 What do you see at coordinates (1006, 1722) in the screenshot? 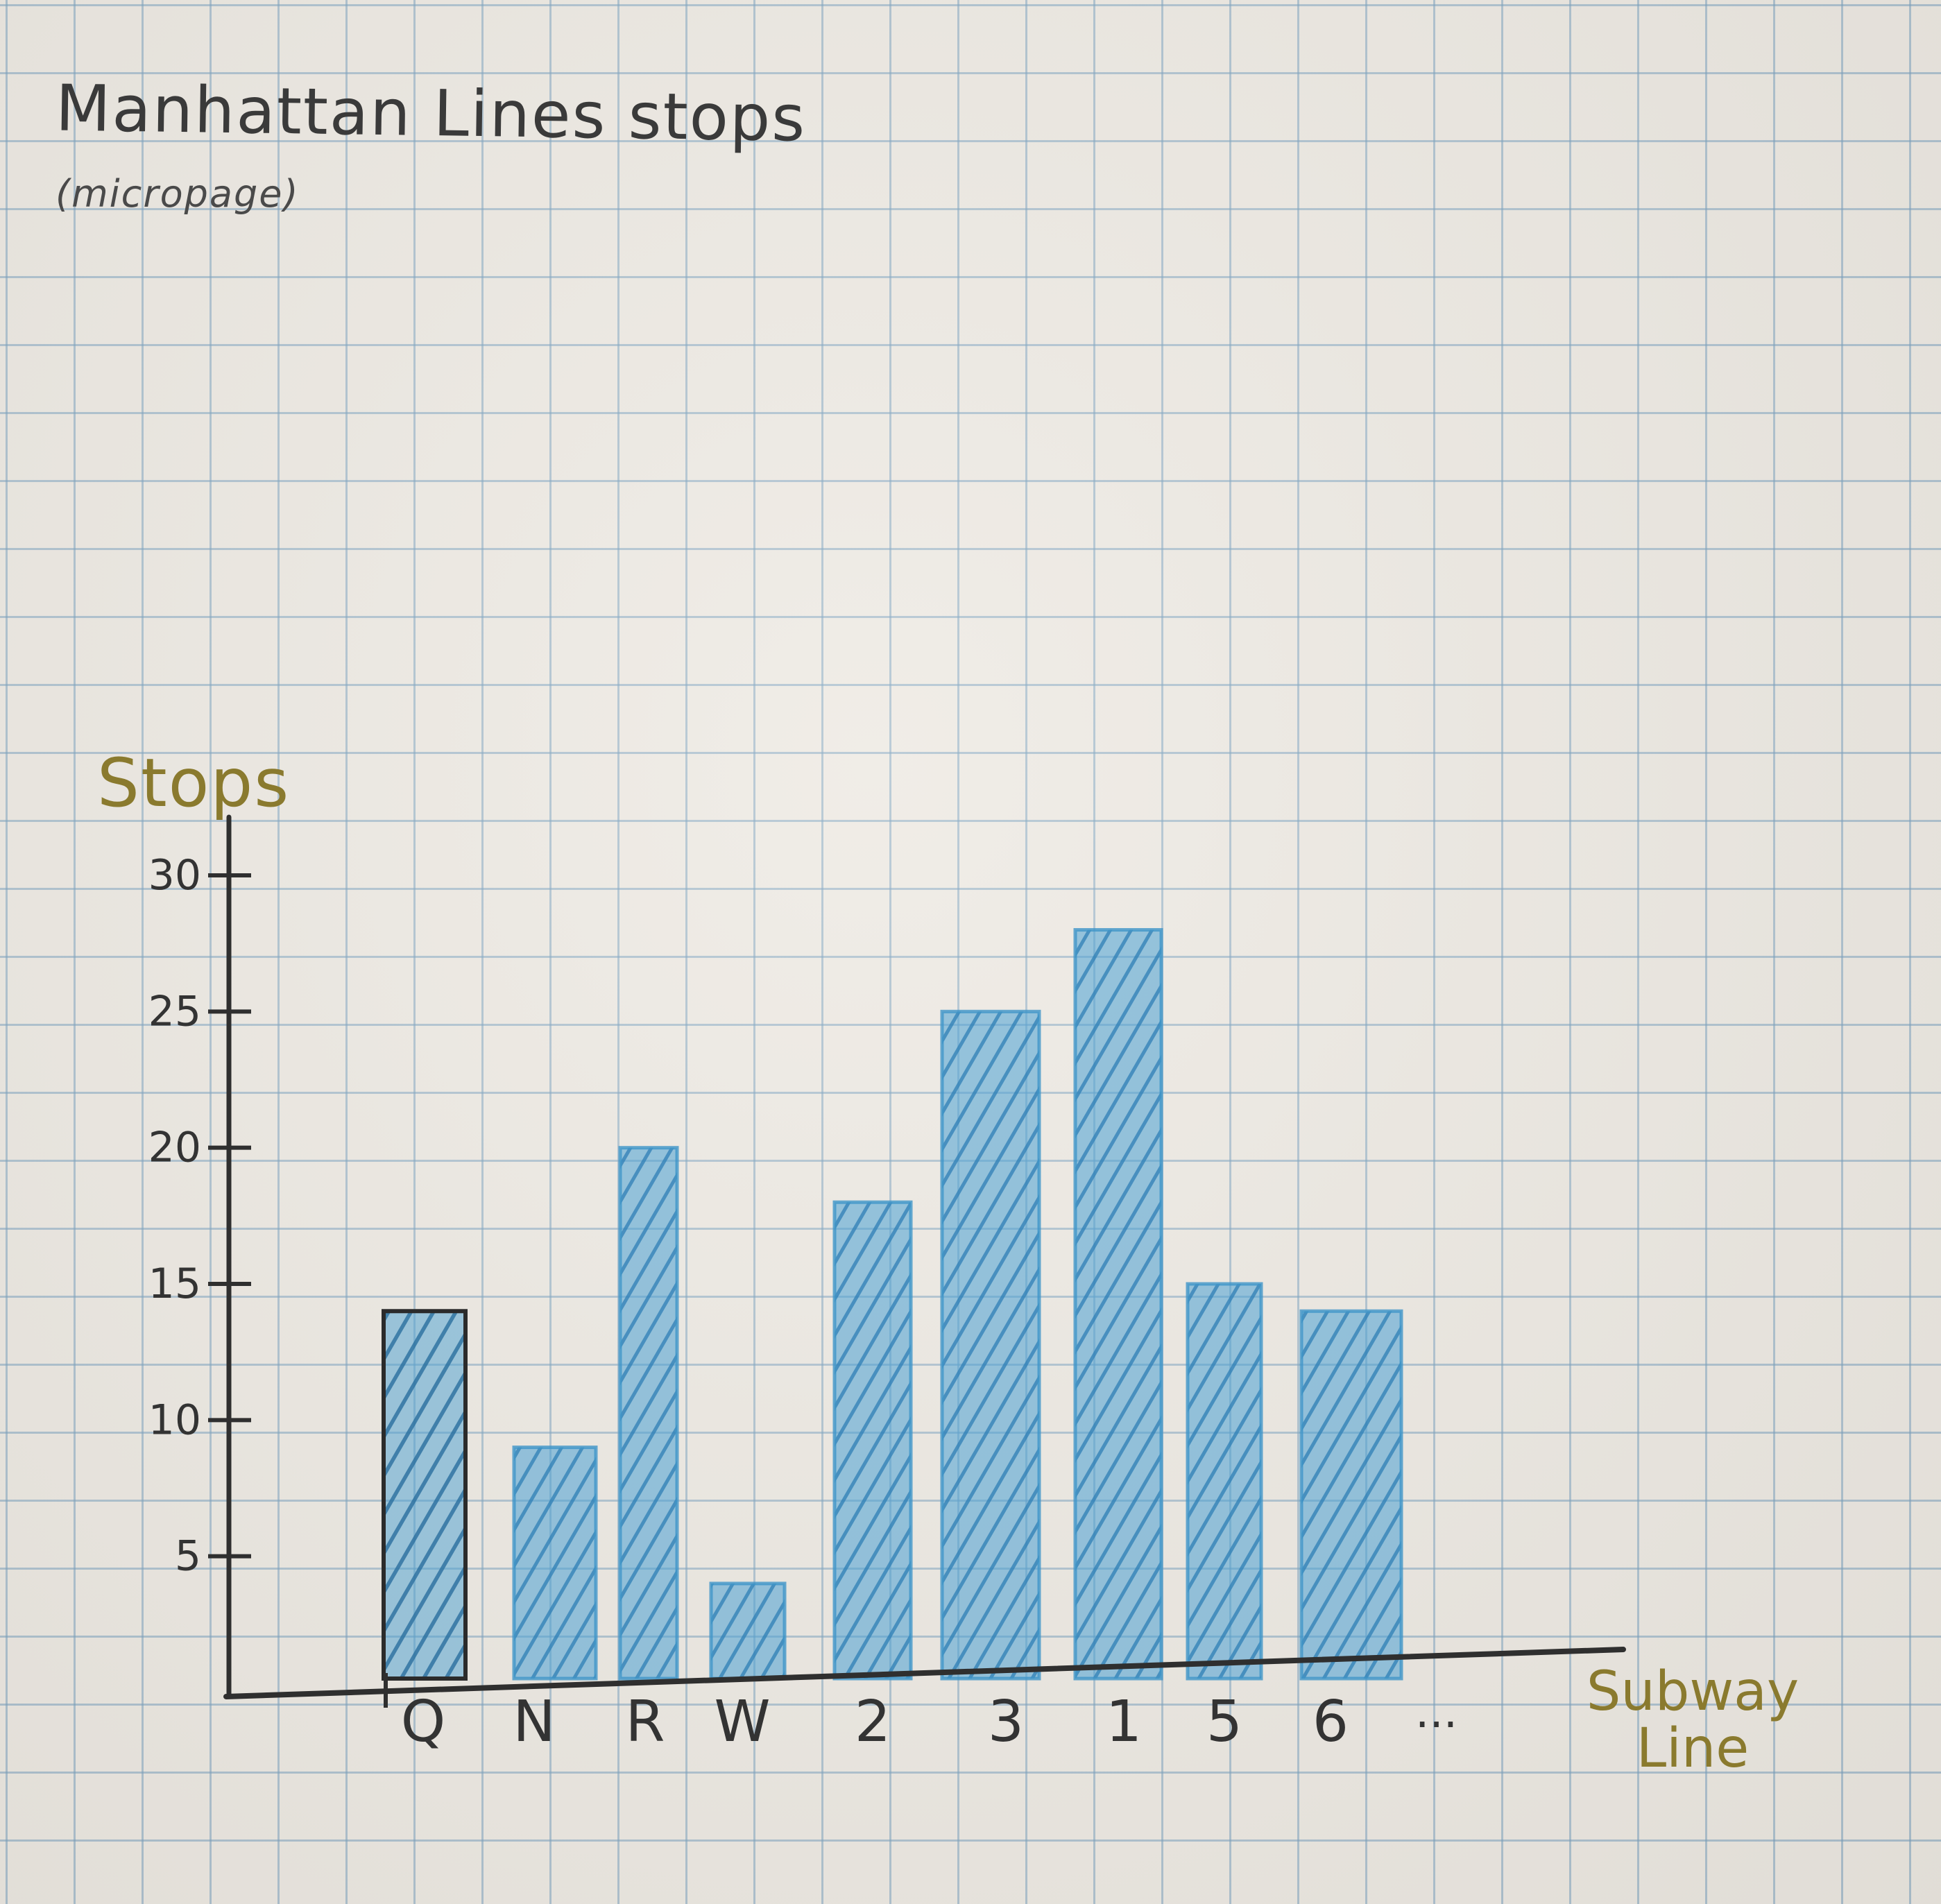
I see `x-tick-label-3: 3` at bounding box center [1006, 1722].